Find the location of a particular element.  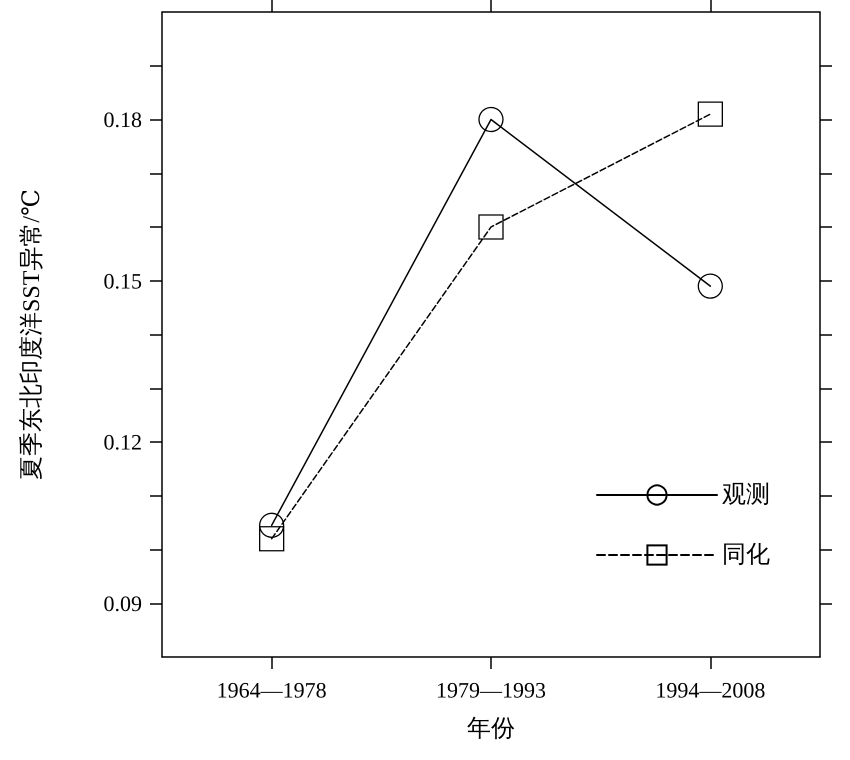

x-tick-label: 1979—1993 is located at coordinates (491, 690).